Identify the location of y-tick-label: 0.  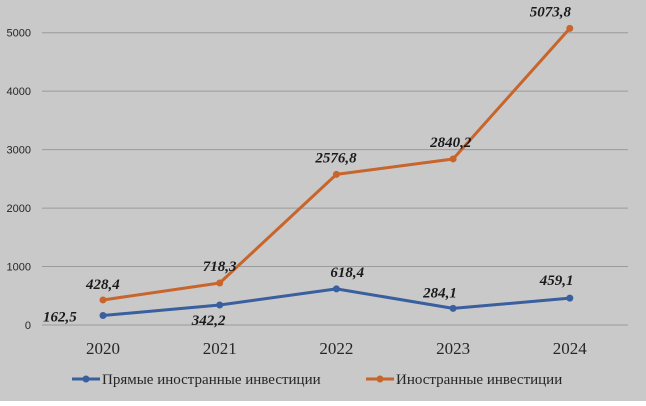
(28, 326).